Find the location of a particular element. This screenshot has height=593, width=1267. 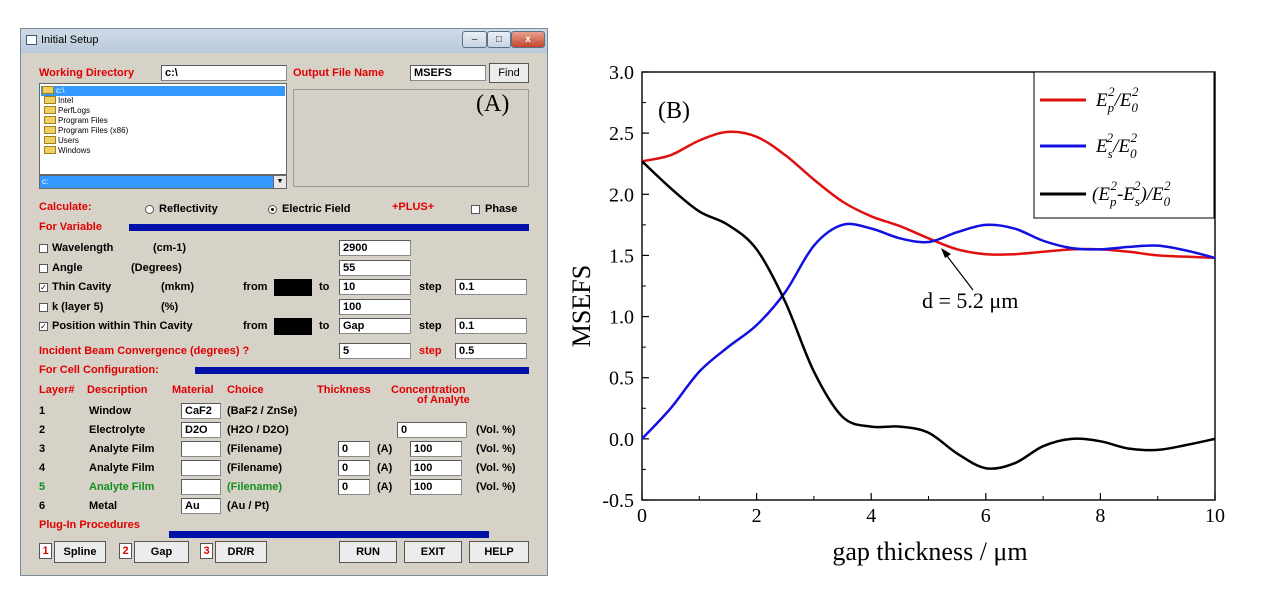

output-file-field: MSEFS is located at coordinates (448, 73).